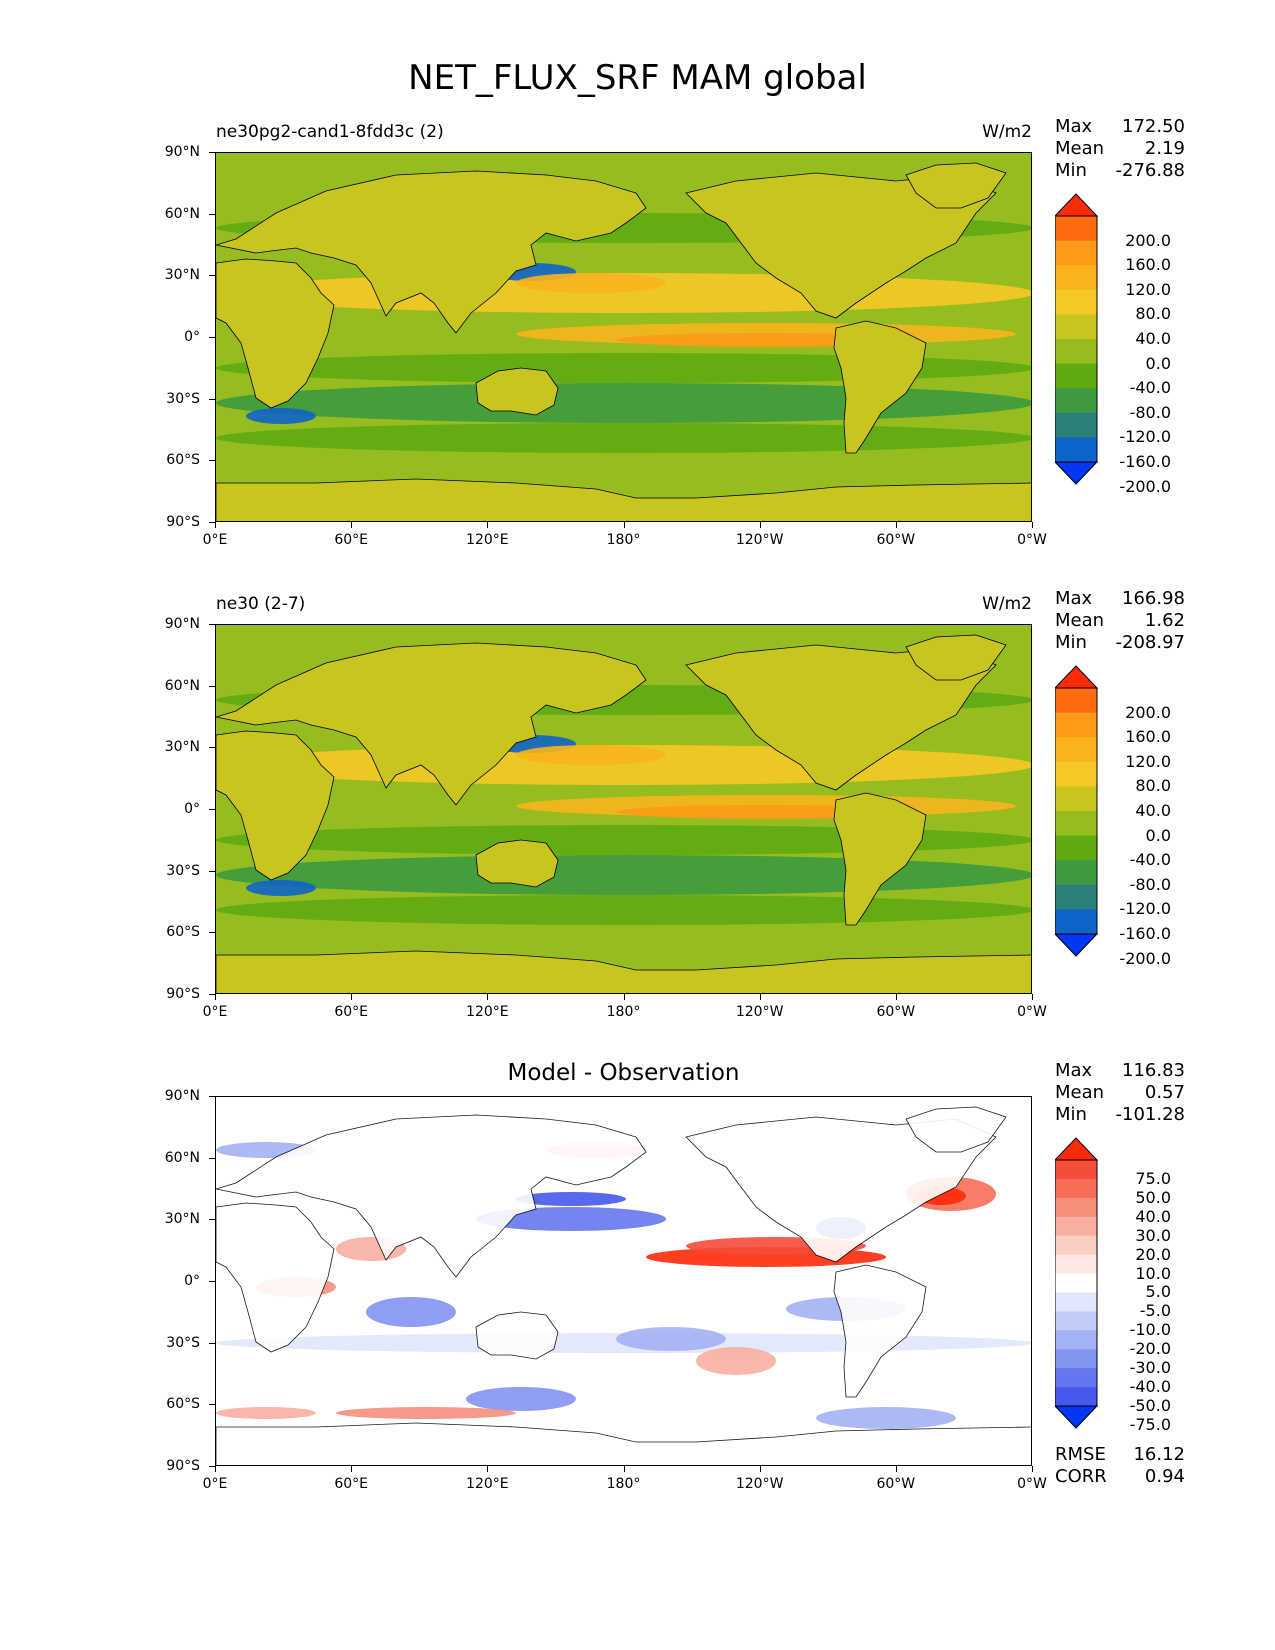 Image resolution: width=1275 pixels, height=1650 pixels. What do you see at coordinates (275, 805) in the screenshot?
I see `coastline-africa` at bounding box center [275, 805].